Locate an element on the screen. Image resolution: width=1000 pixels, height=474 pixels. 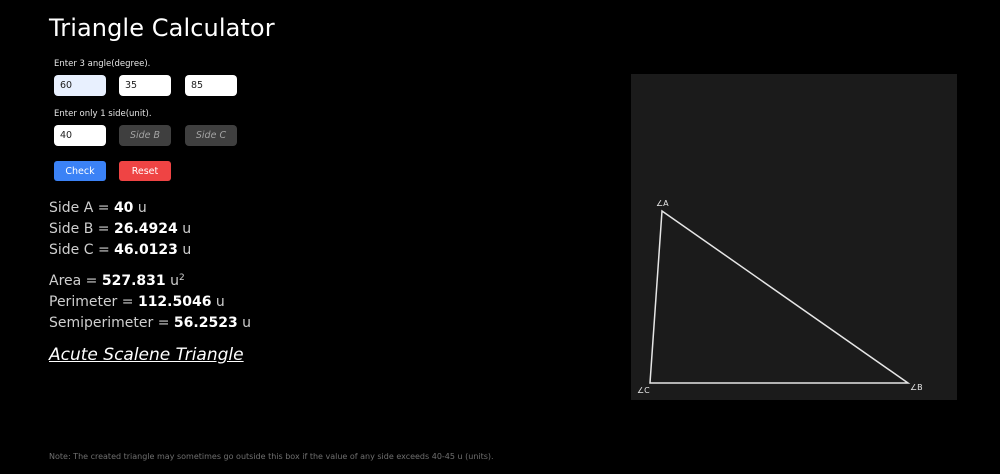
semiperimeter-result-label: Semiperimeter = is located at coordinates (111, 323).